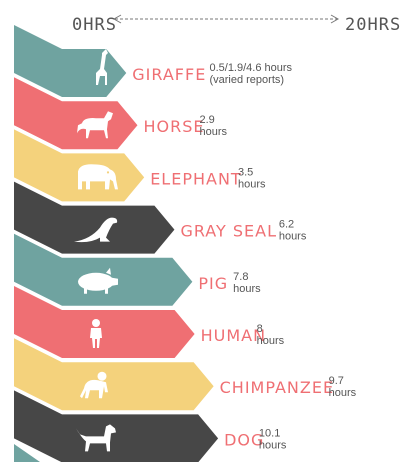 Image resolution: width=402 pixels, height=462 pixels. What do you see at coordinates (233, 335) in the screenshot?
I see `category-label: HUMAN` at bounding box center [233, 335].